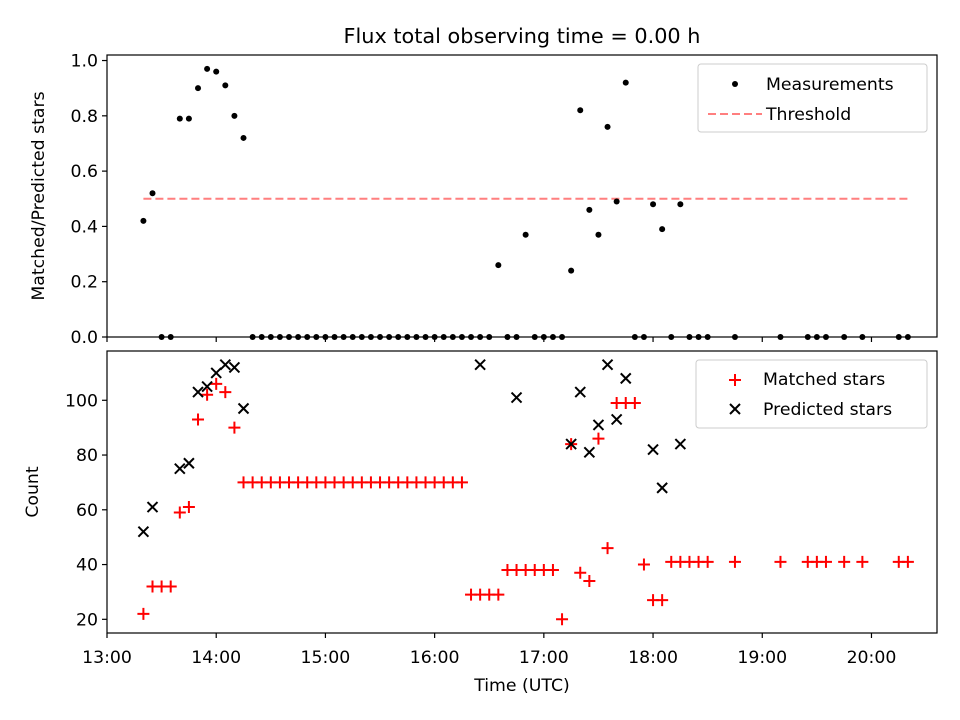  Describe the element at coordinates (521, 686) in the screenshot. I see `x-axis-label: Time (UTC)` at that location.